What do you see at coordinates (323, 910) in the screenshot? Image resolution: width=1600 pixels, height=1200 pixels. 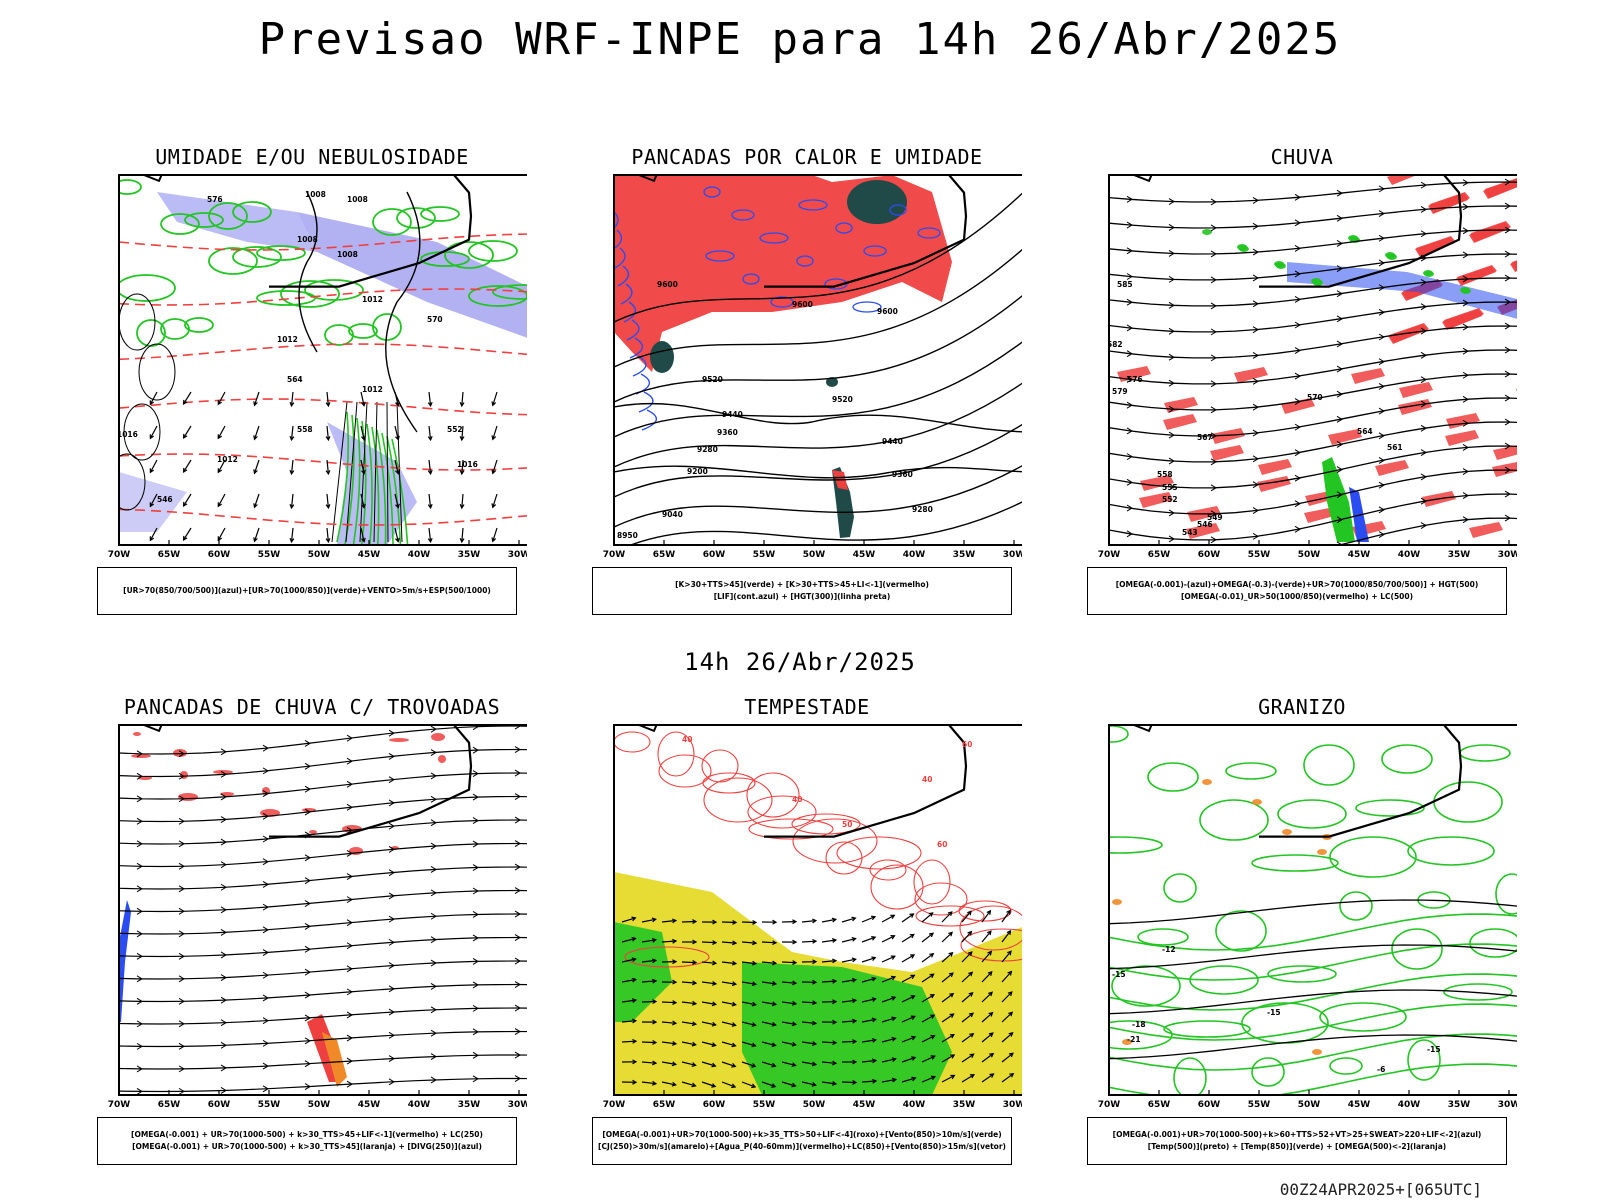 I see `map-layers` at bounding box center [323, 910].